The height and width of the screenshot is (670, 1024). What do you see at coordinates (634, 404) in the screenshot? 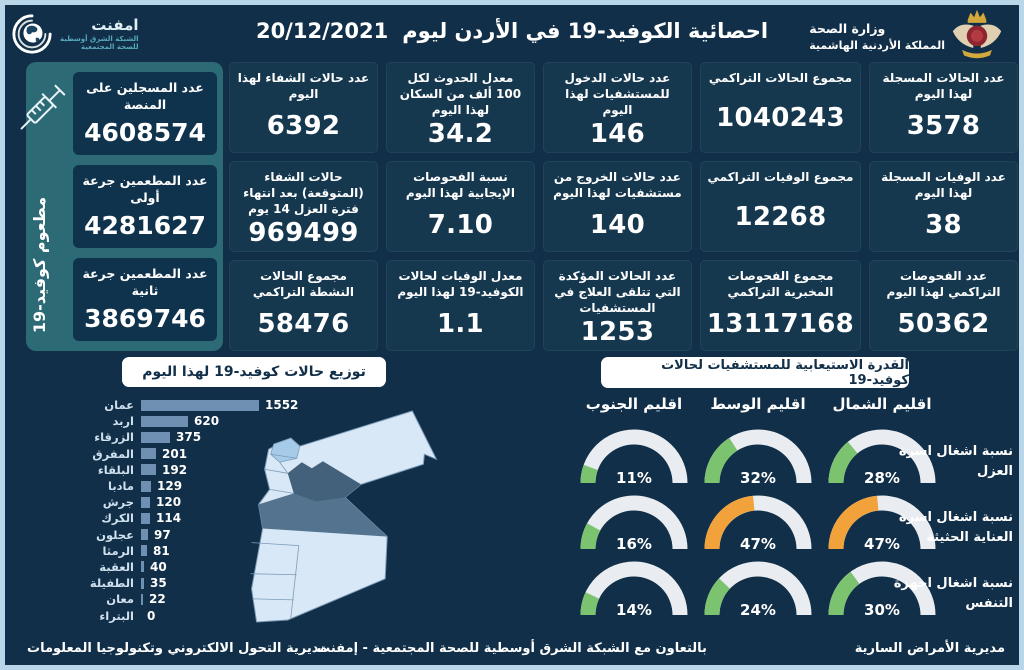
I see `gauge-region-header: اقليم الجنوب` at bounding box center [634, 404].